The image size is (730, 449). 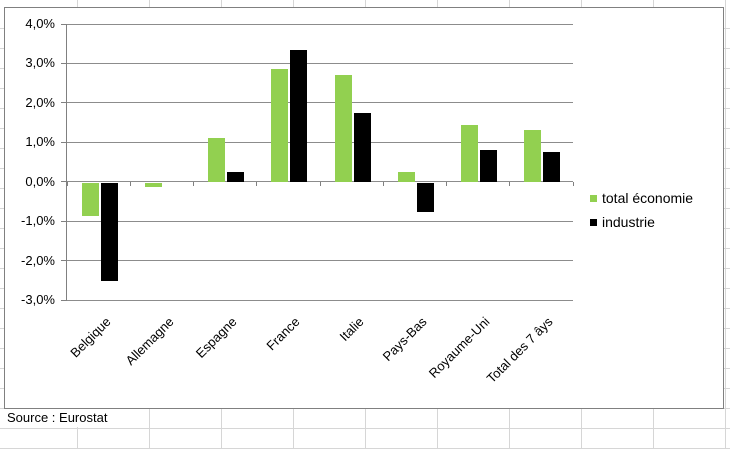 What do you see at coordinates (343, 128) in the screenshot?
I see `bar-s0-Italie` at bounding box center [343, 128].